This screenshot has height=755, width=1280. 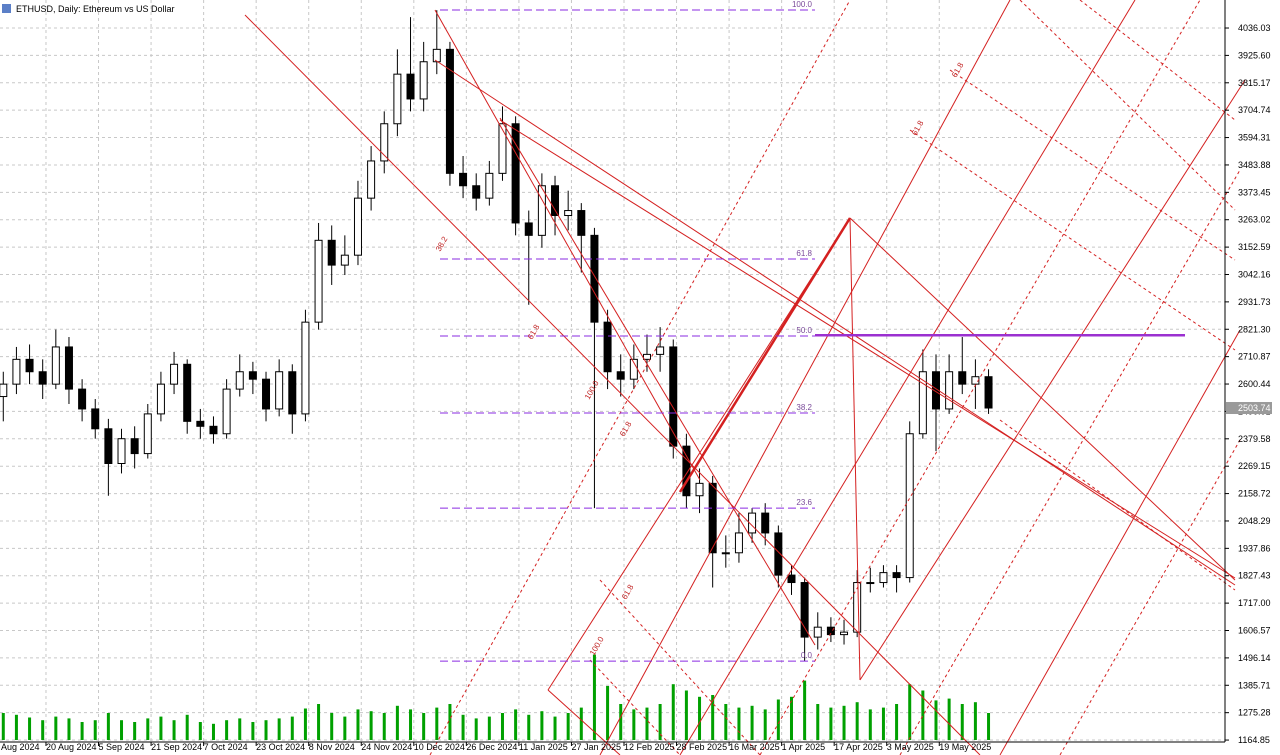 What do you see at coordinates (280, 747) in the screenshot?
I see `x-tick-label: 23 Oct 2024` at bounding box center [280, 747].